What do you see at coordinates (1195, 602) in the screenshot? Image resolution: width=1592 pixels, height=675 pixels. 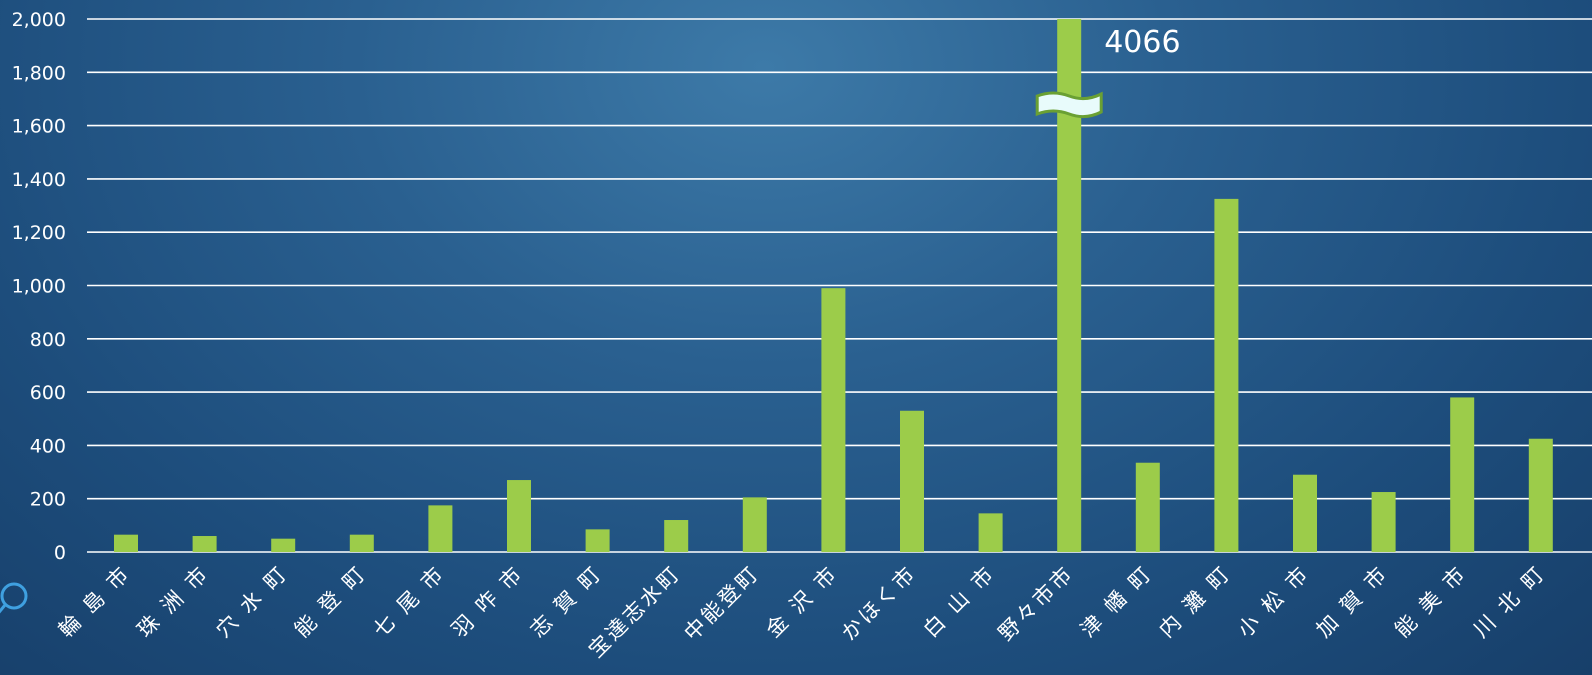 I see `x-tick-label: 内 灘 町` at bounding box center [1195, 602].